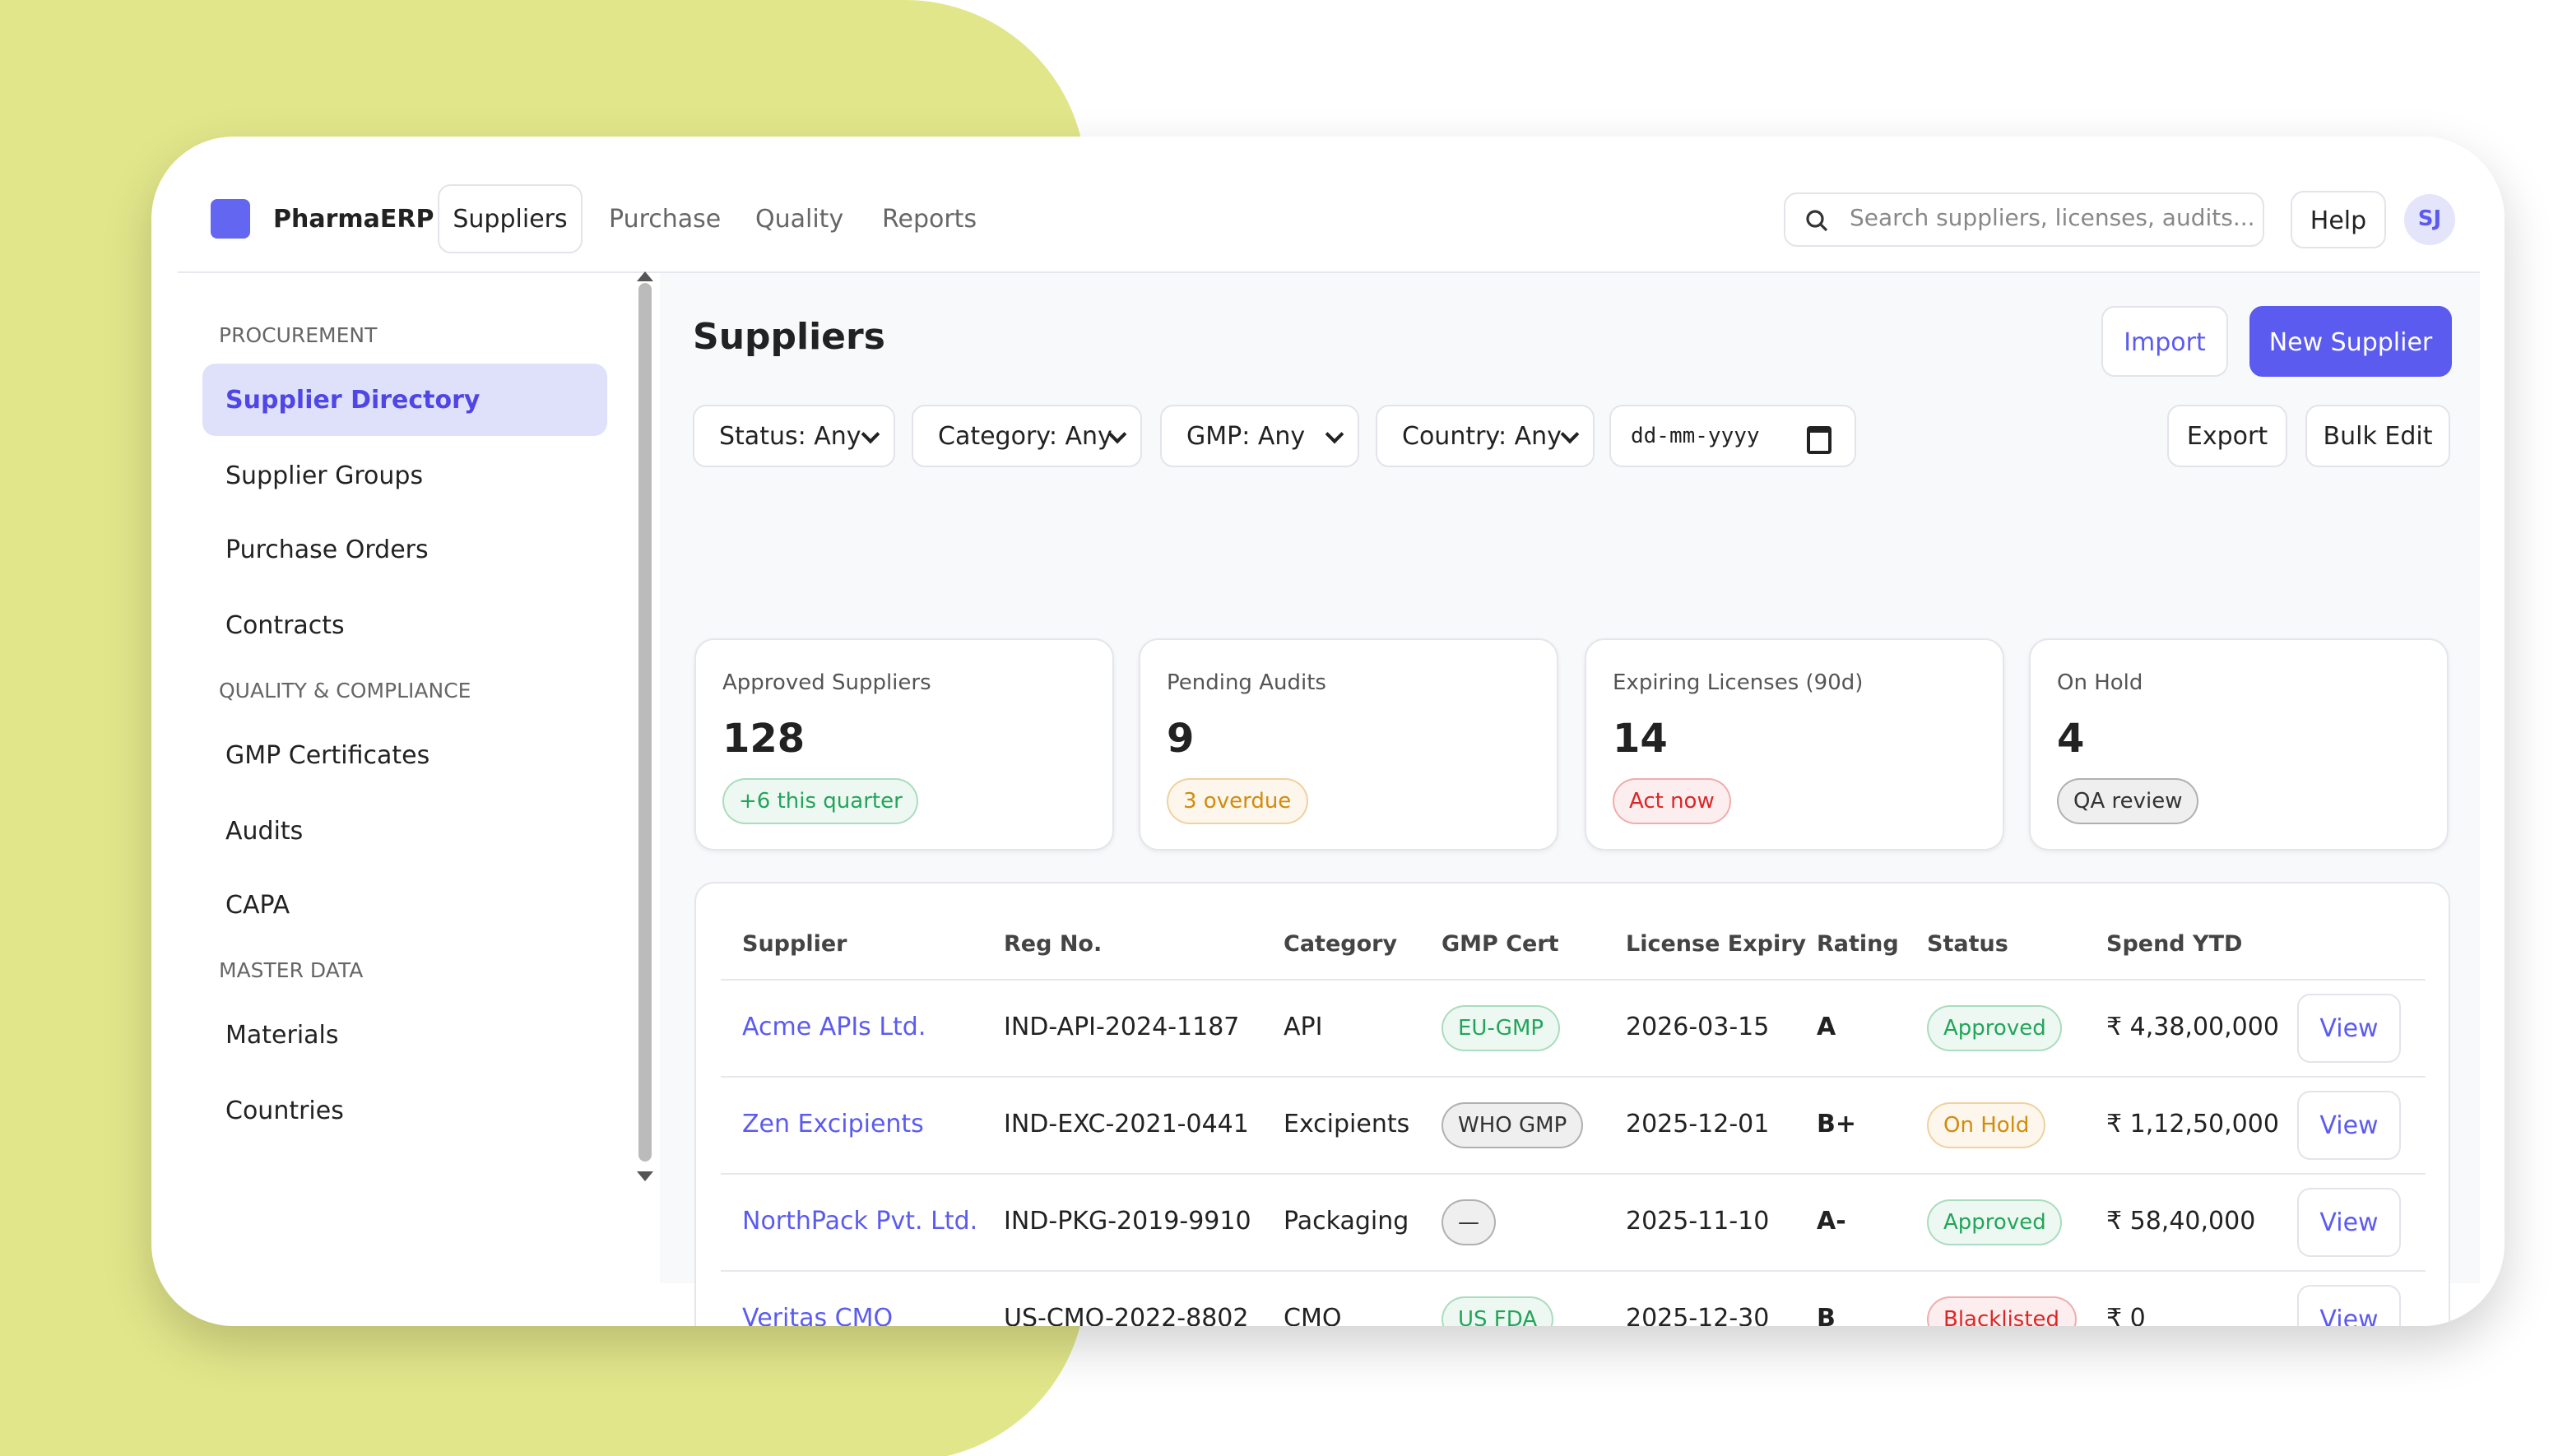 The width and height of the screenshot is (2572, 1456). I want to click on filter-select: Status: Any, so click(794, 436).